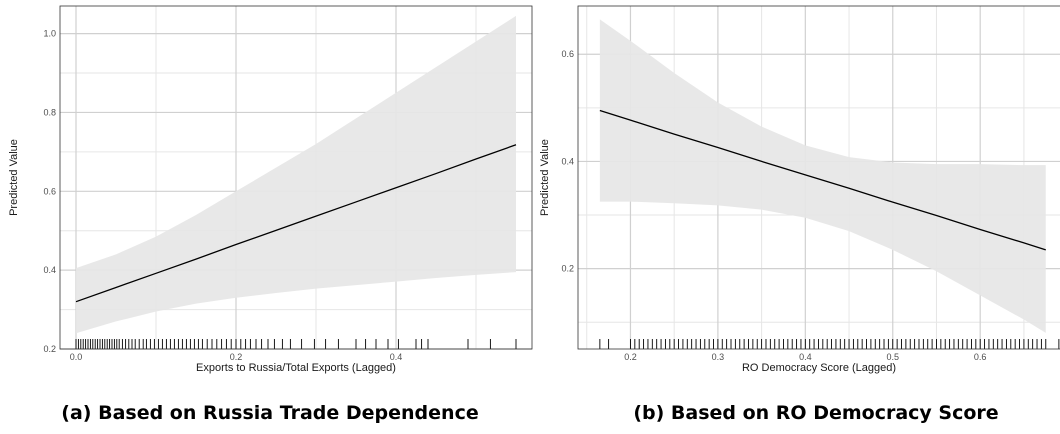 This screenshot has height=434, width=1060. I want to click on chart2-x-tick-label: 0.6, so click(980, 357).